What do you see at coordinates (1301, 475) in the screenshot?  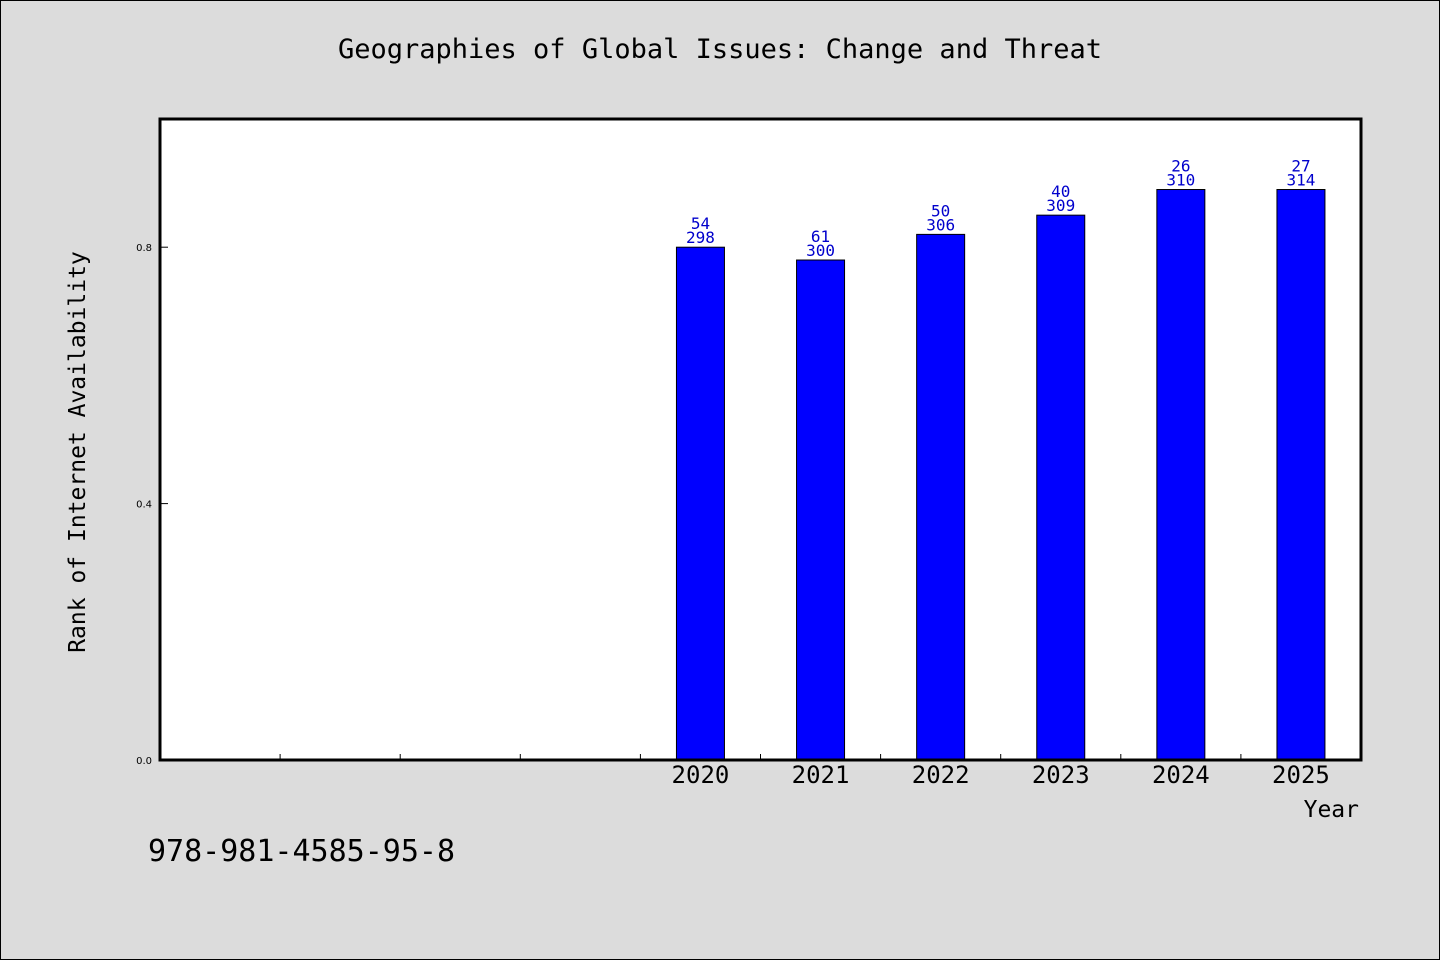 I see `bar-2025` at bounding box center [1301, 475].